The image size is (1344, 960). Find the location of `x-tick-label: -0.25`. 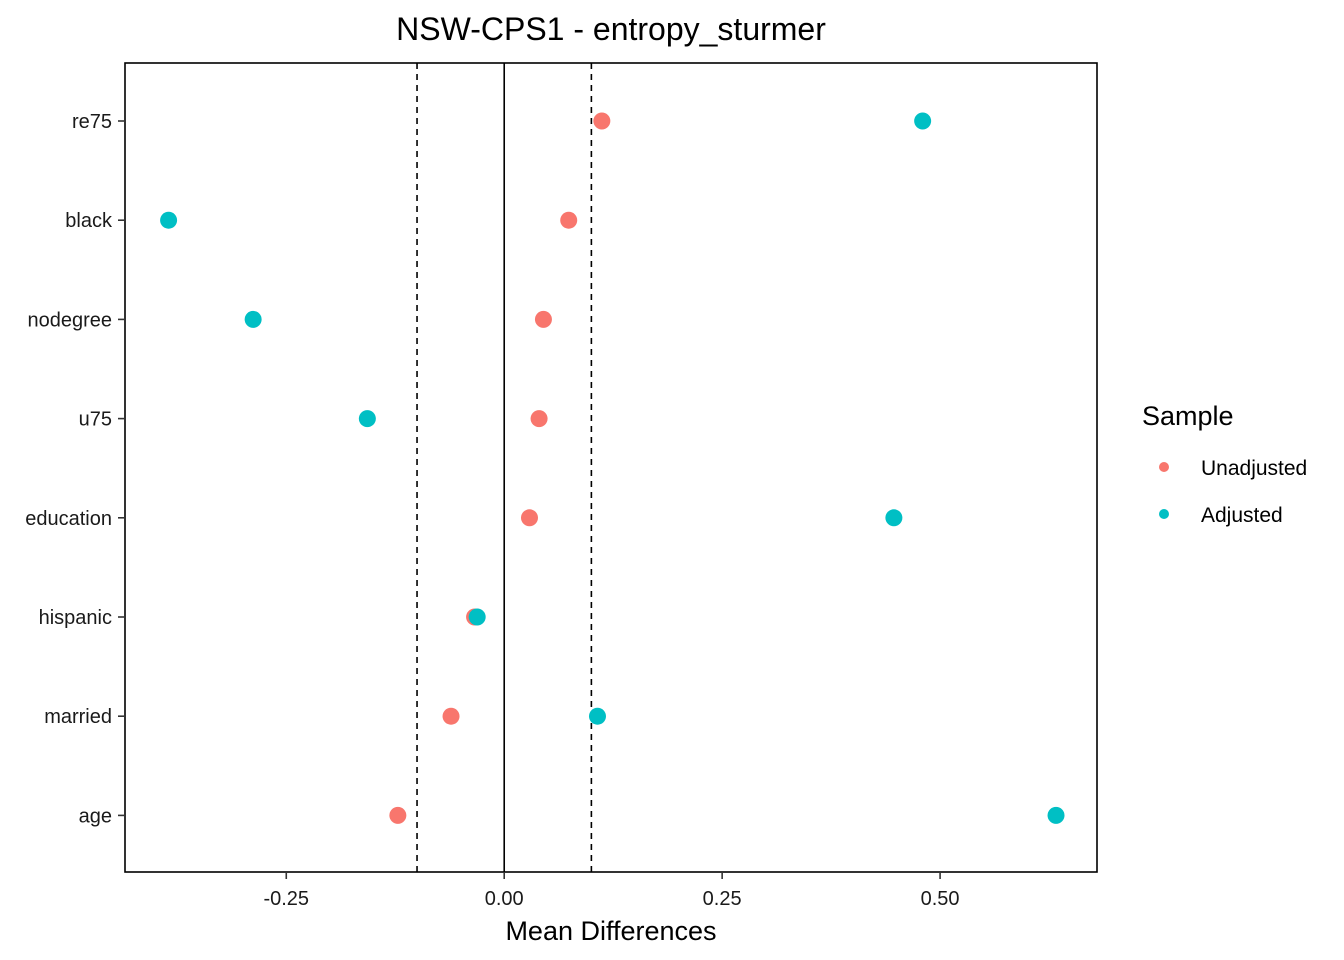

x-tick-label: -0.25 is located at coordinates (286, 899).